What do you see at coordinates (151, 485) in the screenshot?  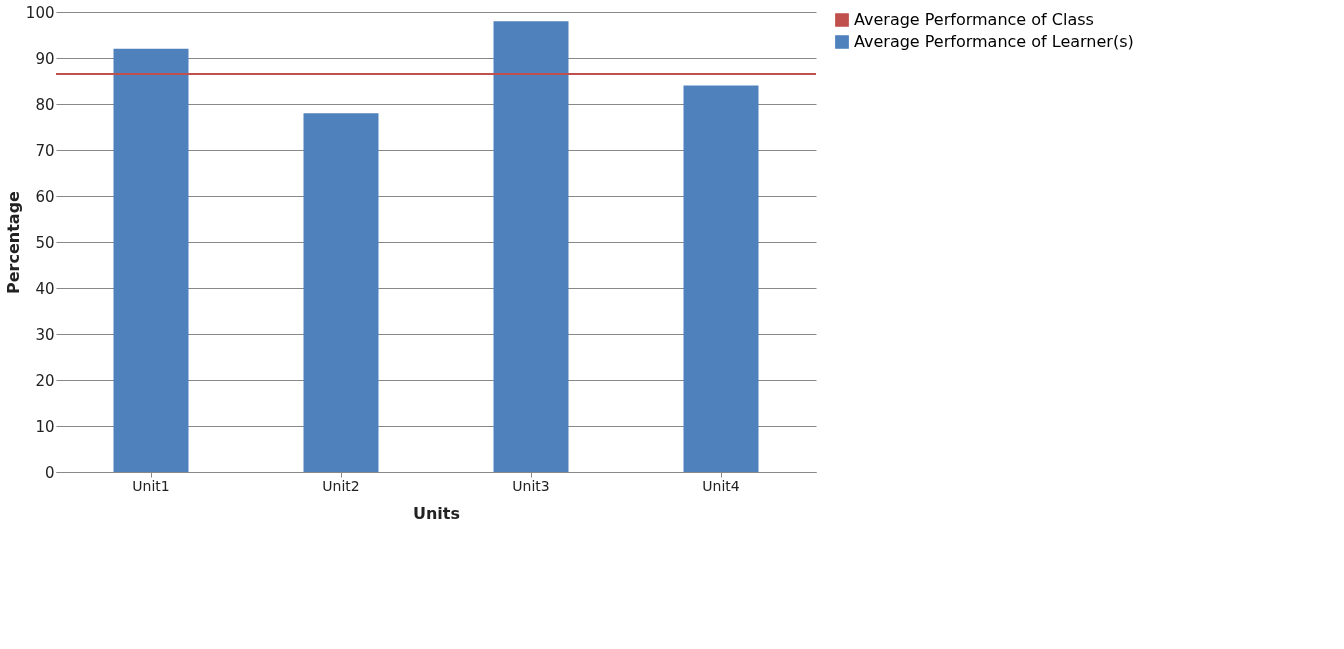 I see `x-tick-label: Unit1` at bounding box center [151, 485].